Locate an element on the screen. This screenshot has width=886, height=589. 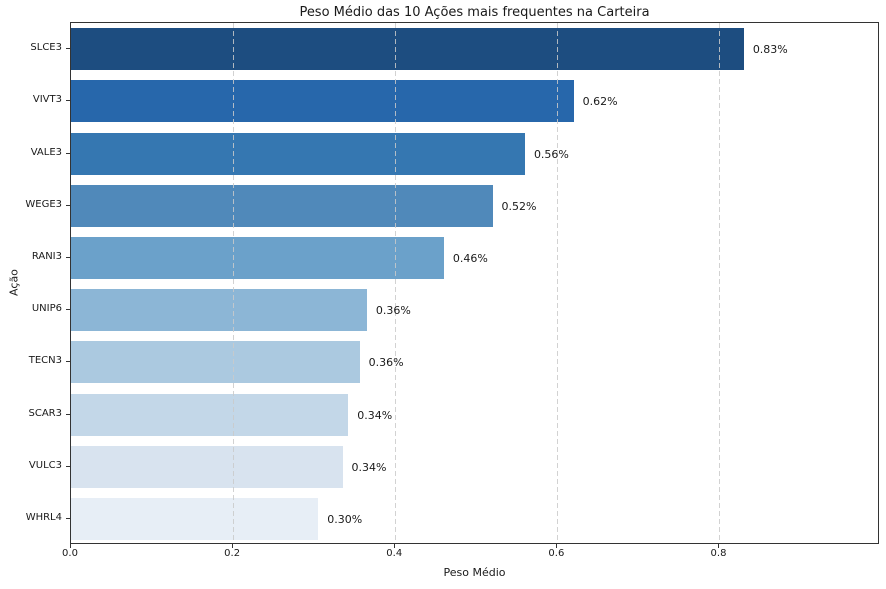
bar-value-label-SCAR3: 0.34% is located at coordinates (375, 415).